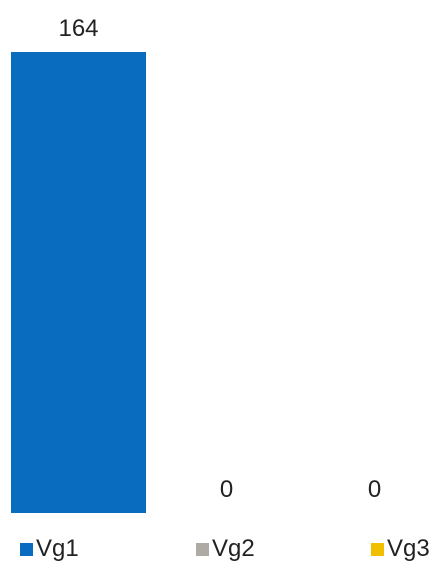 Image resolution: width=445 pixels, height=568 pixels. What do you see at coordinates (408, 548) in the screenshot?
I see `legend-label-vg3: Vg3` at bounding box center [408, 548].